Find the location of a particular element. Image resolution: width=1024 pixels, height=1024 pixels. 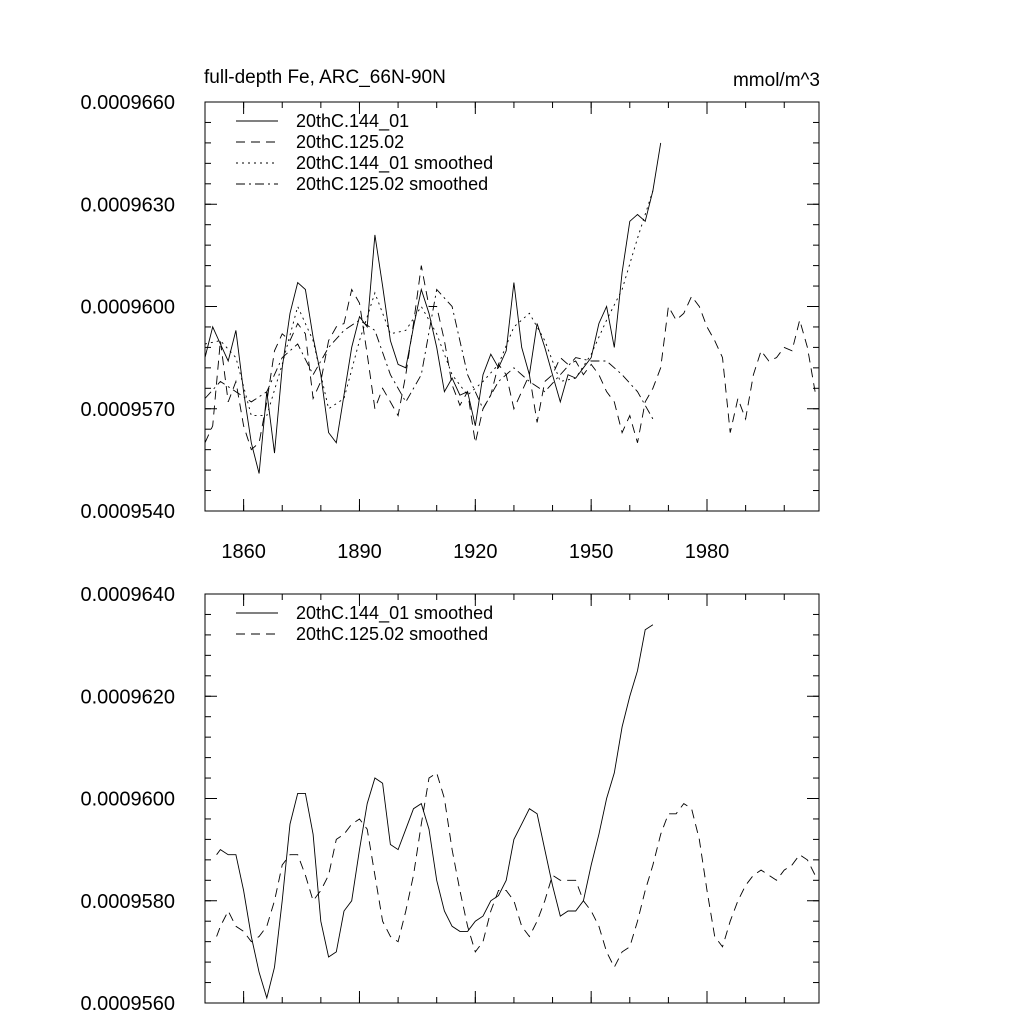

y-tick-label: 0.0009570 is located at coordinates (127, 410).